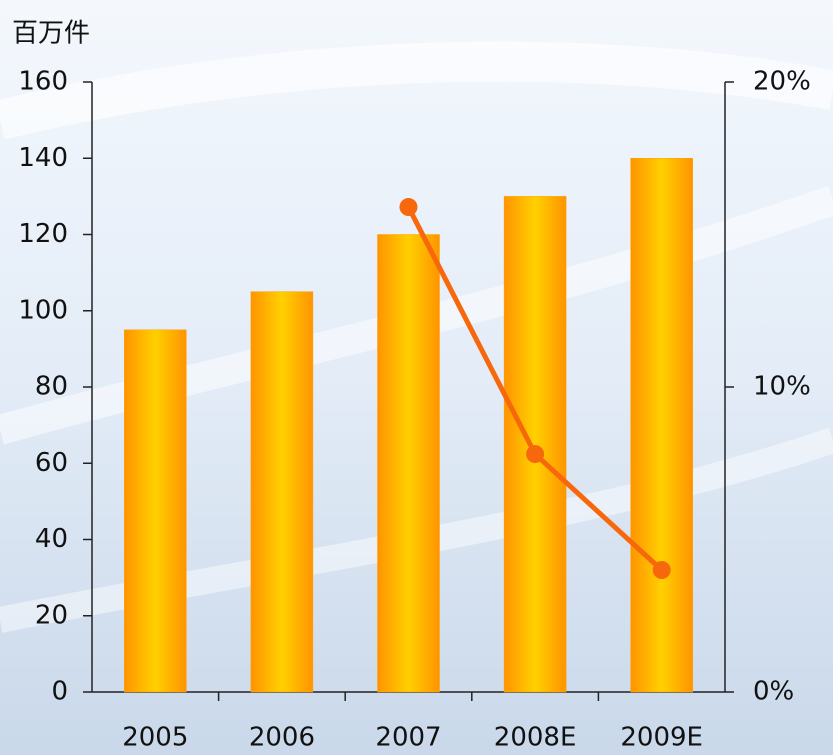  What do you see at coordinates (661, 738) in the screenshot?
I see `x-tick-label: 2009E` at bounding box center [661, 738].